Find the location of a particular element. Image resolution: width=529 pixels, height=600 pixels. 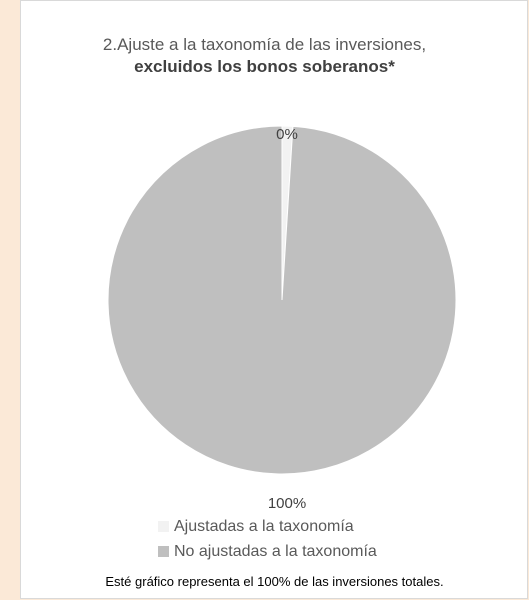

legend-swatch-ajustadas is located at coordinates (163, 526).